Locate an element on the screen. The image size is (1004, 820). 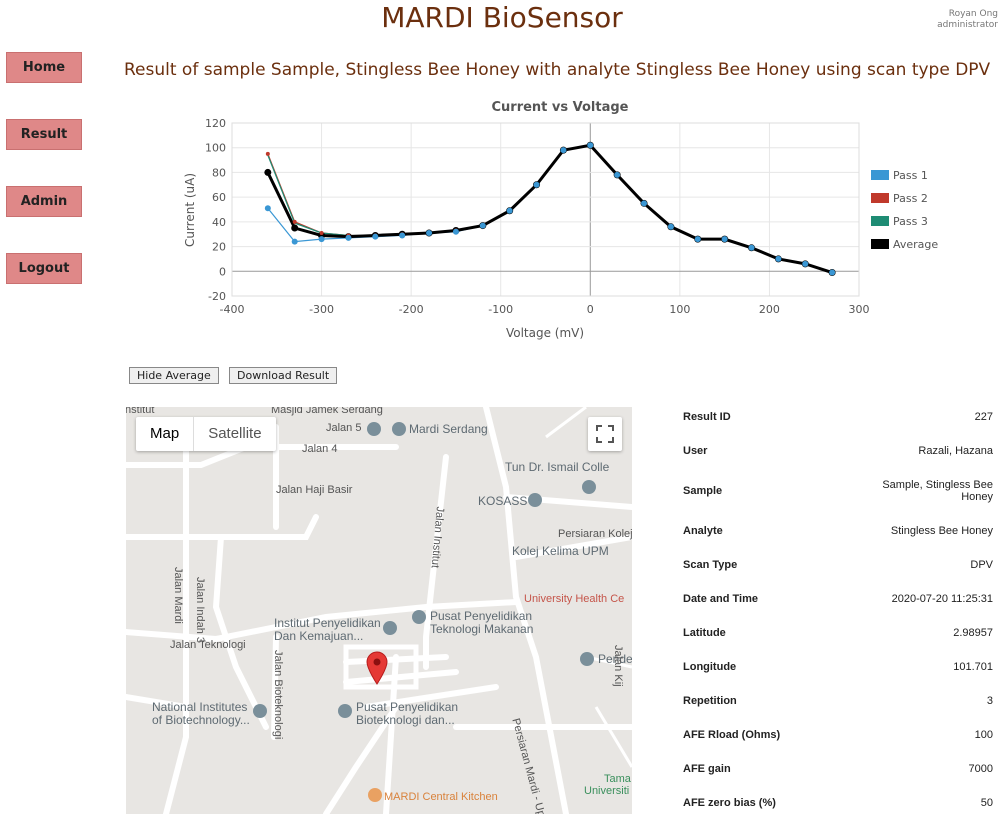
map-label: Jalan Kij is located at coordinates (618, 666).